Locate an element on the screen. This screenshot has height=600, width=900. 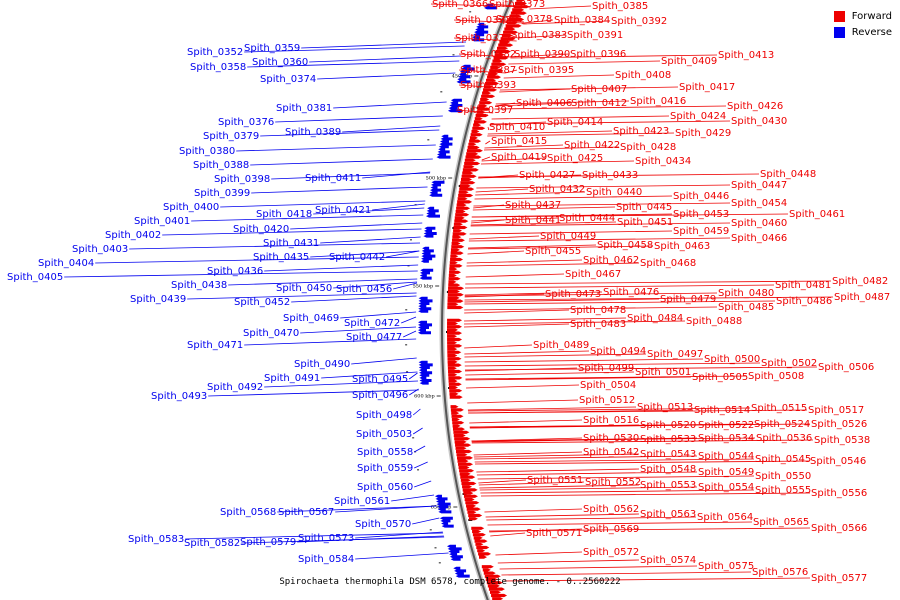
forward-gene-label: Spith_0483 is located at coordinates (598, 324).